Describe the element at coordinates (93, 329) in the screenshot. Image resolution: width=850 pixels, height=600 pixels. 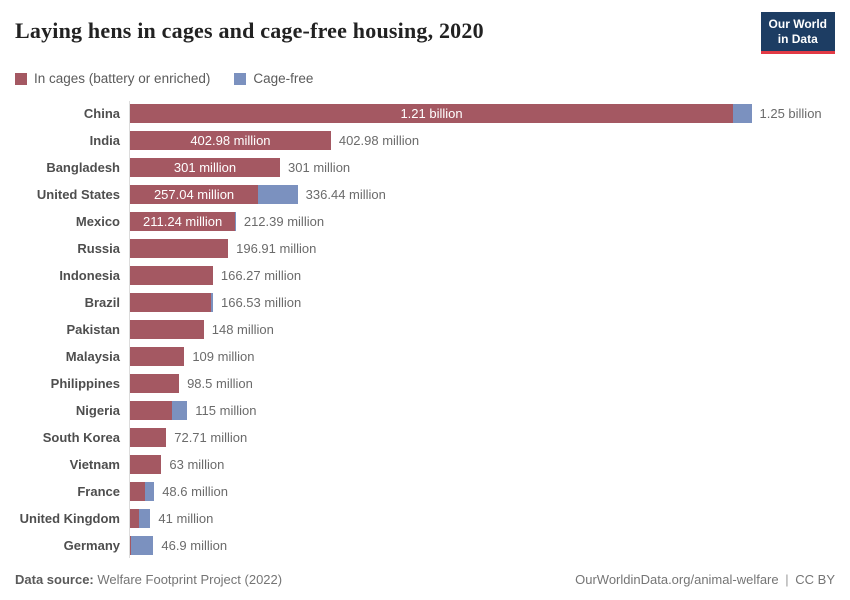
I see `country-label: Pakistan` at that location.